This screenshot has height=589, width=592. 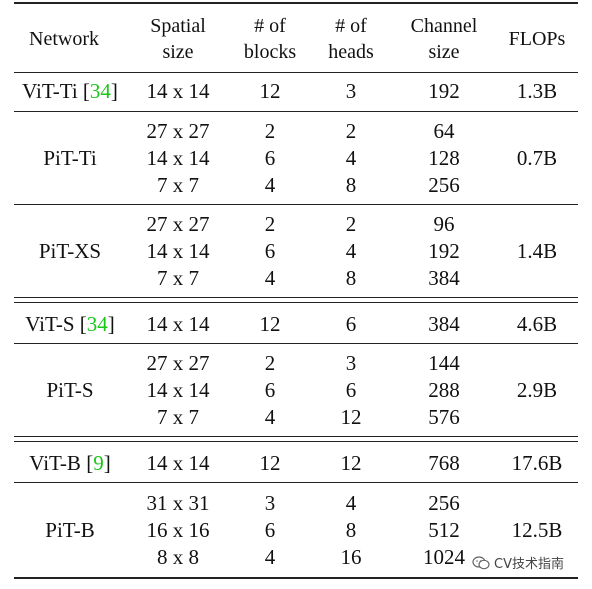 What do you see at coordinates (444, 463) in the screenshot?
I see `channel-cell: 768` at bounding box center [444, 463].